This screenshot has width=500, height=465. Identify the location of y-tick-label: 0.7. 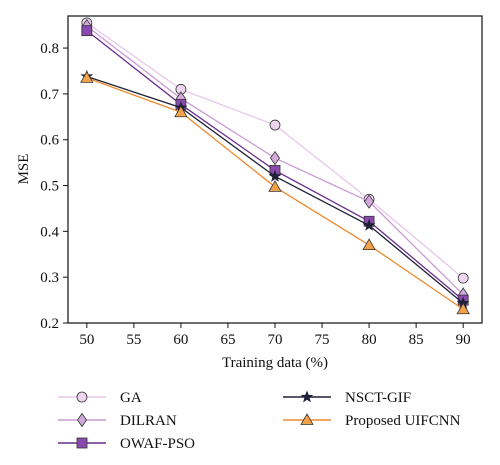
(49, 95).